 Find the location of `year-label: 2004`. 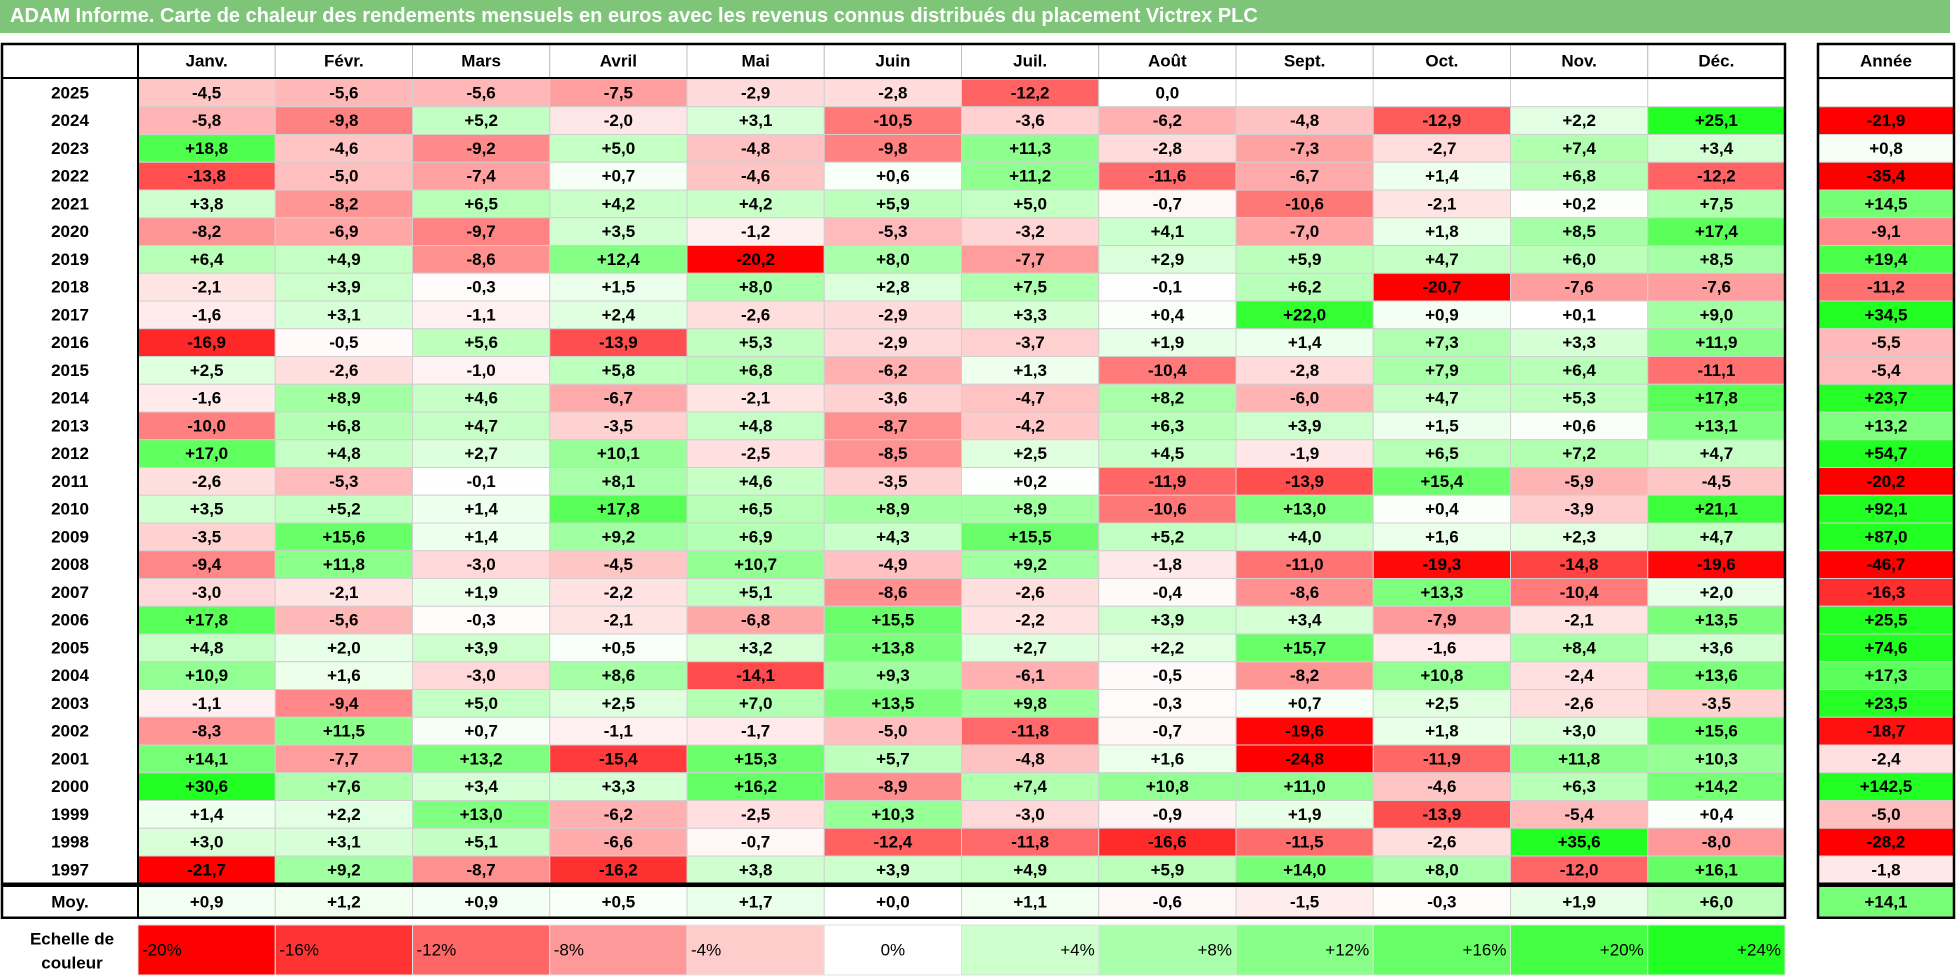

year-label: 2004 is located at coordinates (70, 675).